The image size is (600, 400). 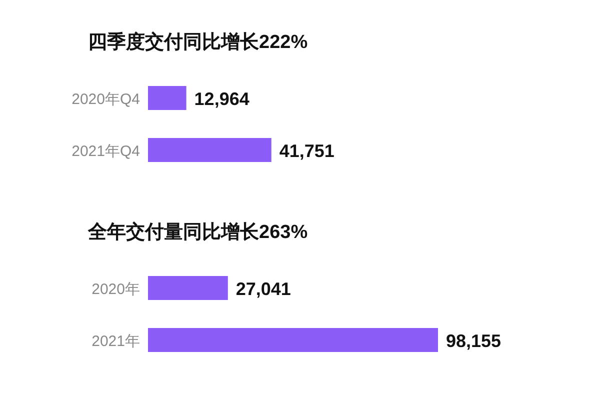 What do you see at coordinates (263, 289) in the screenshot?
I see `data-label: 27,041` at bounding box center [263, 289].